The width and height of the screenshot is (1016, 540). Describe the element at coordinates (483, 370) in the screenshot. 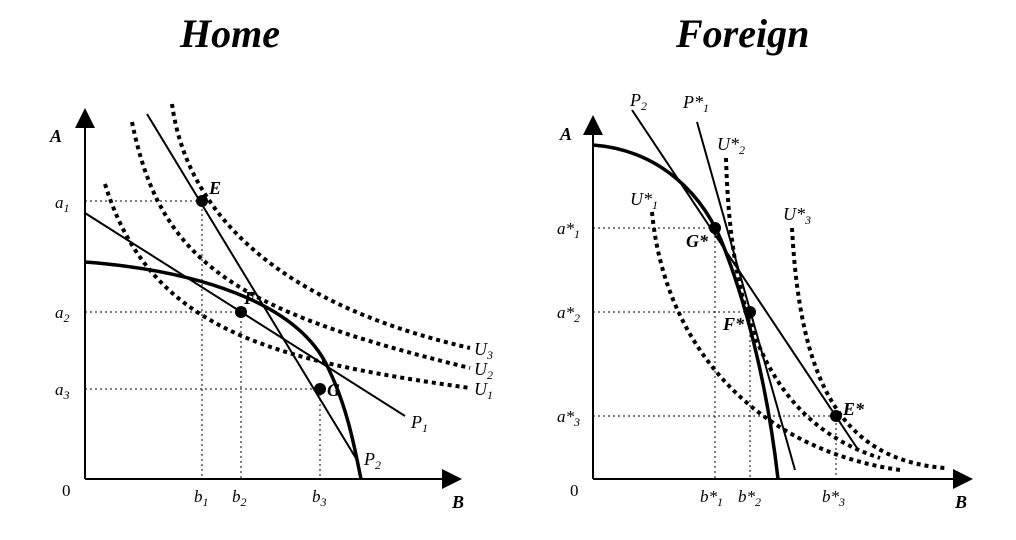

I see `home-label-u2: U2` at that location.